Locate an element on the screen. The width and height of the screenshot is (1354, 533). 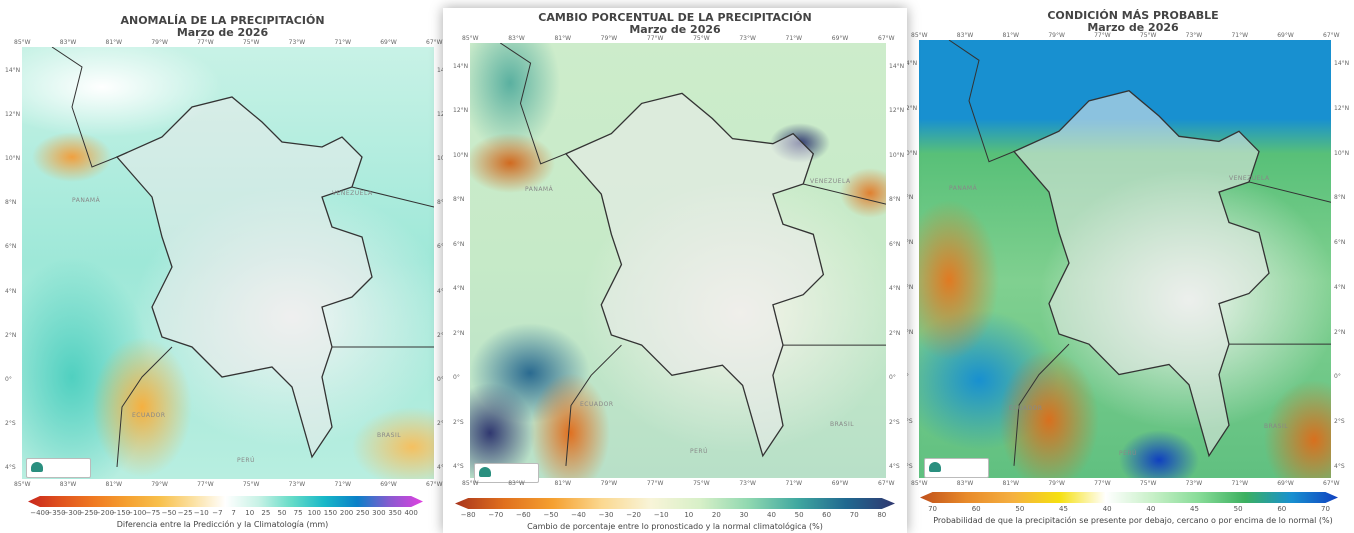
colorbar-tick-label: −75 is located at coordinates (153, 513).